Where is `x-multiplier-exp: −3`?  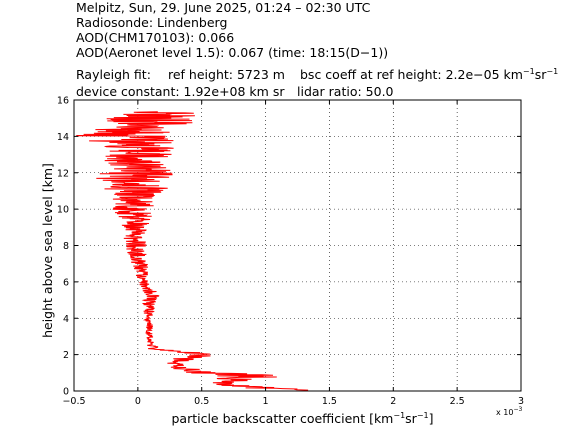 x-multiplier-exp: −3 is located at coordinates (517, 409).